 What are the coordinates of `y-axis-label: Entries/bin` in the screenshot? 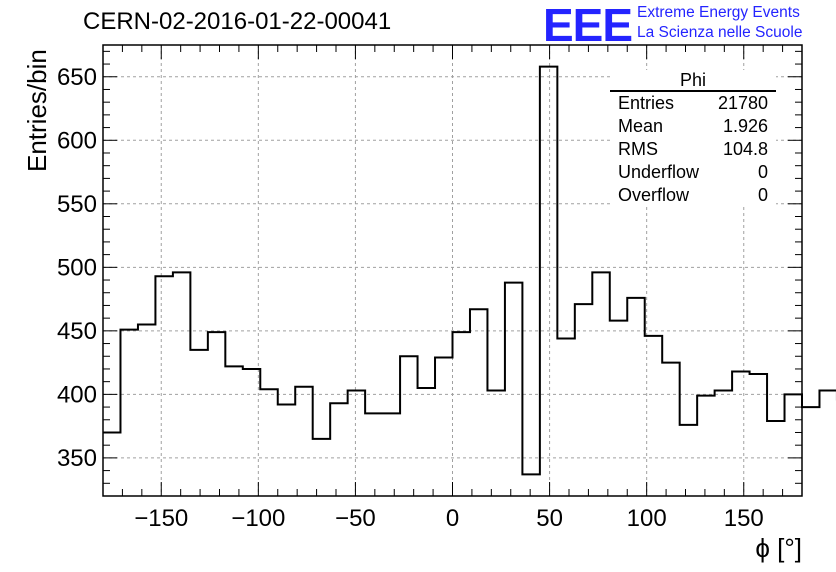 It's located at (37, 110).